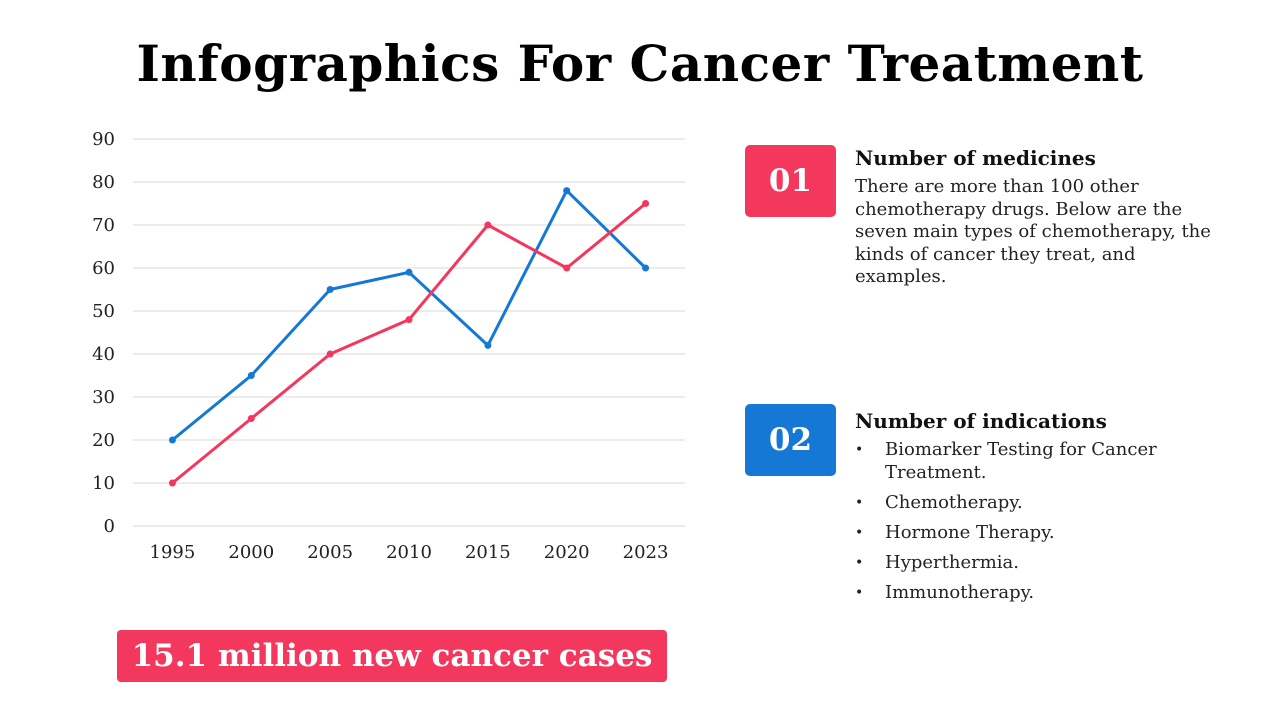  What do you see at coordinates (960, 592) in the screenshot?
I see `list-item-label: Immunotherapy.` at bounding box center [960, 592].